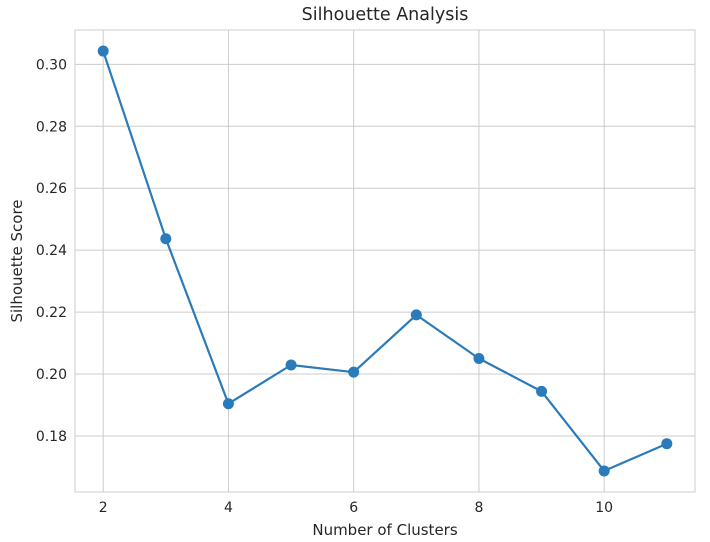 The image size is (710, 542). I want to click on x-tick-label: 8, so click(478, 508).